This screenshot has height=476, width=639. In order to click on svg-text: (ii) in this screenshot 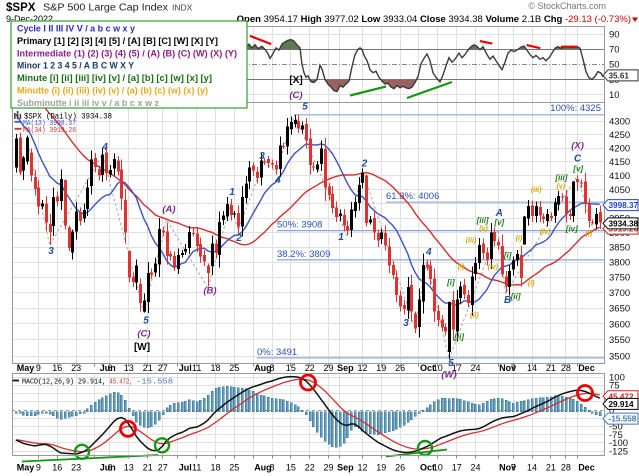, I will do `click(474, 316)`.